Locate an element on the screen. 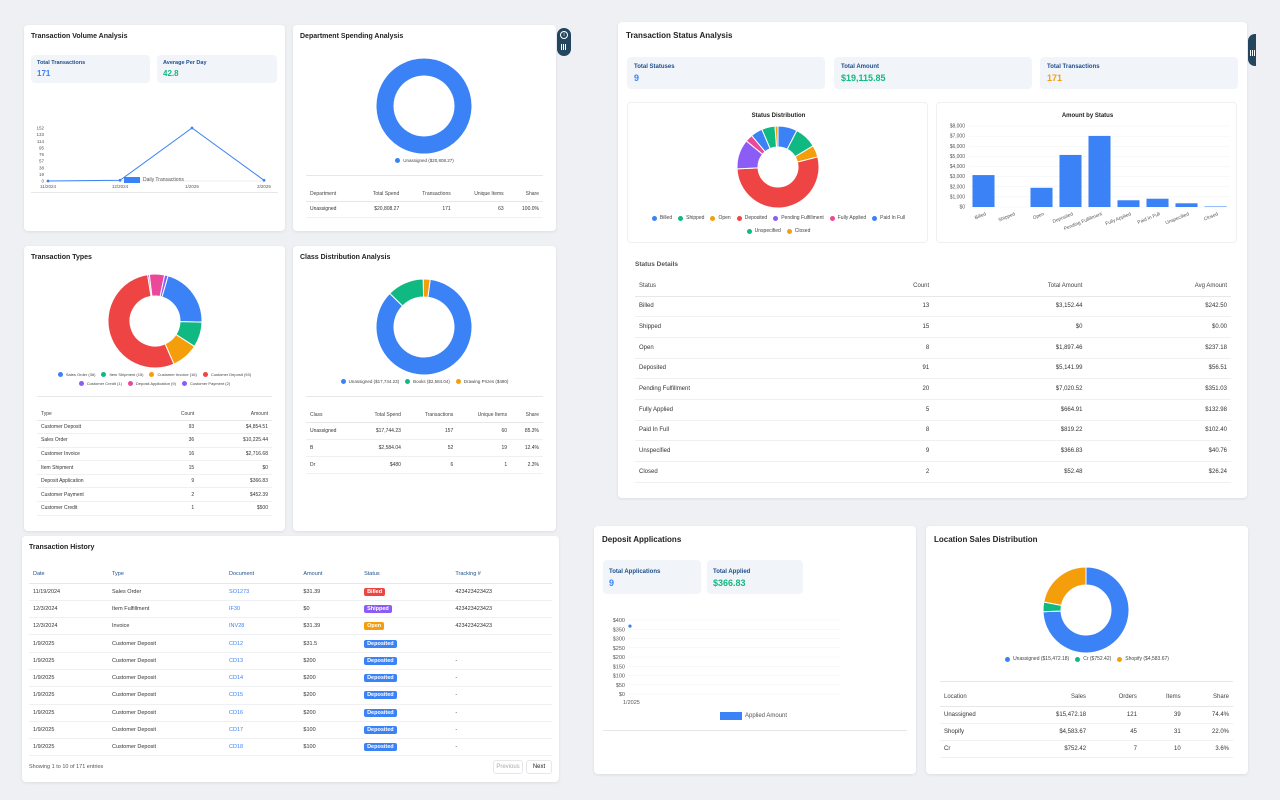  column-header: Class is located at coordinates (331, 415).